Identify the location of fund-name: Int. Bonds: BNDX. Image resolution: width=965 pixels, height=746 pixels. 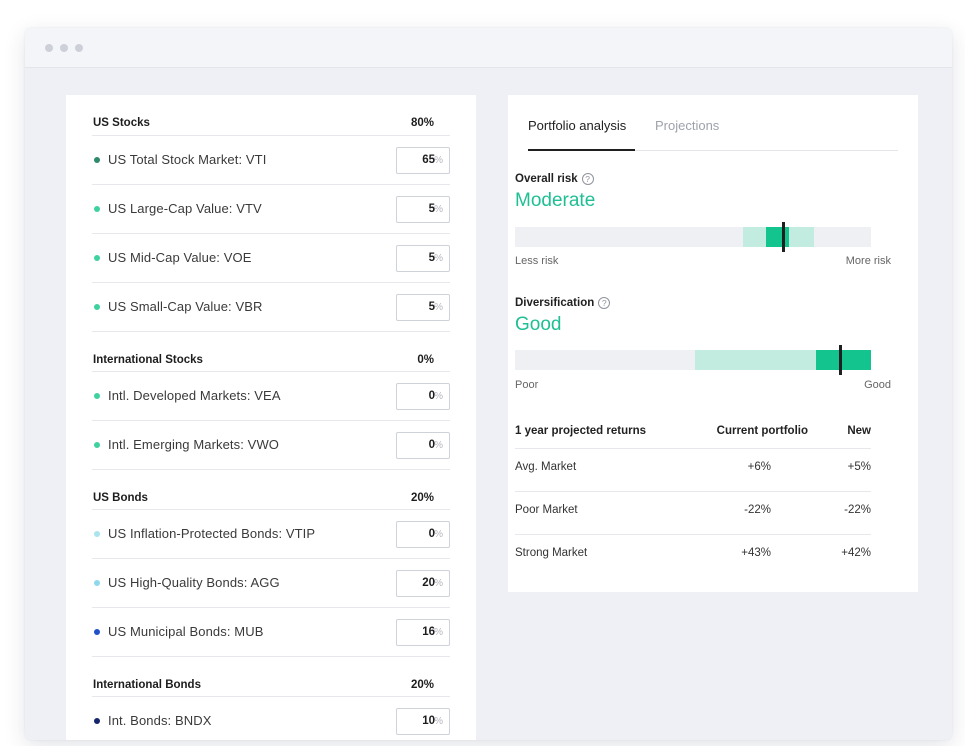
(160, 720).